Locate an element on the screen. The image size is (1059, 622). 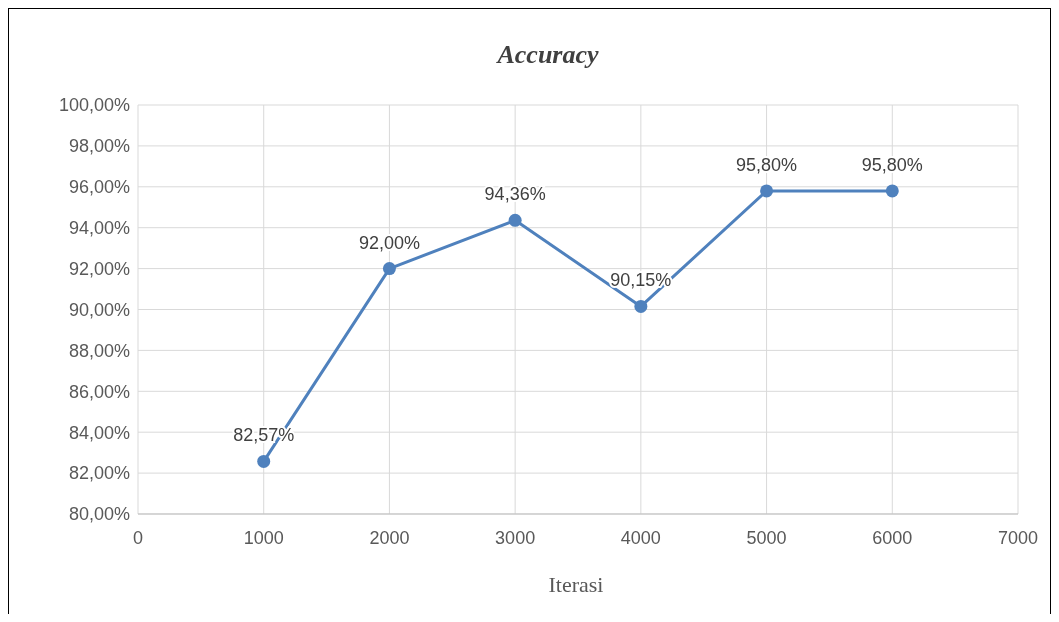
y-tick-label: 100,00% is located at coordinates (94, 105).